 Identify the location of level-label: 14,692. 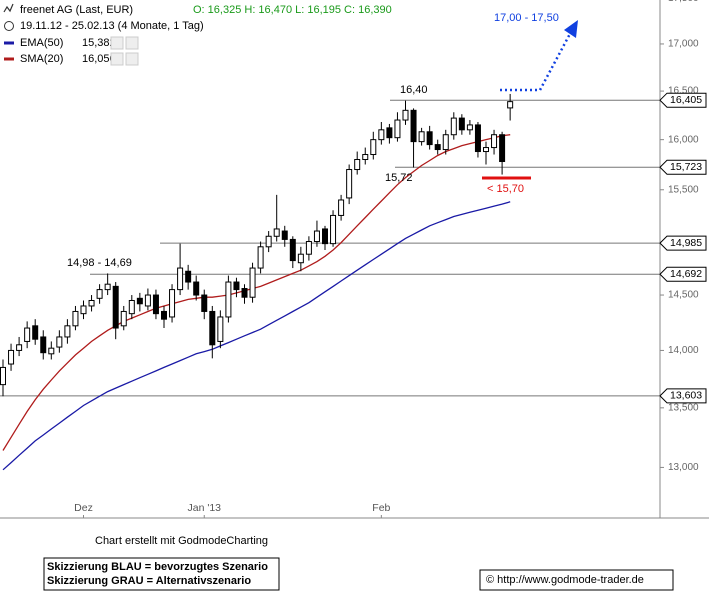
(686, 274).